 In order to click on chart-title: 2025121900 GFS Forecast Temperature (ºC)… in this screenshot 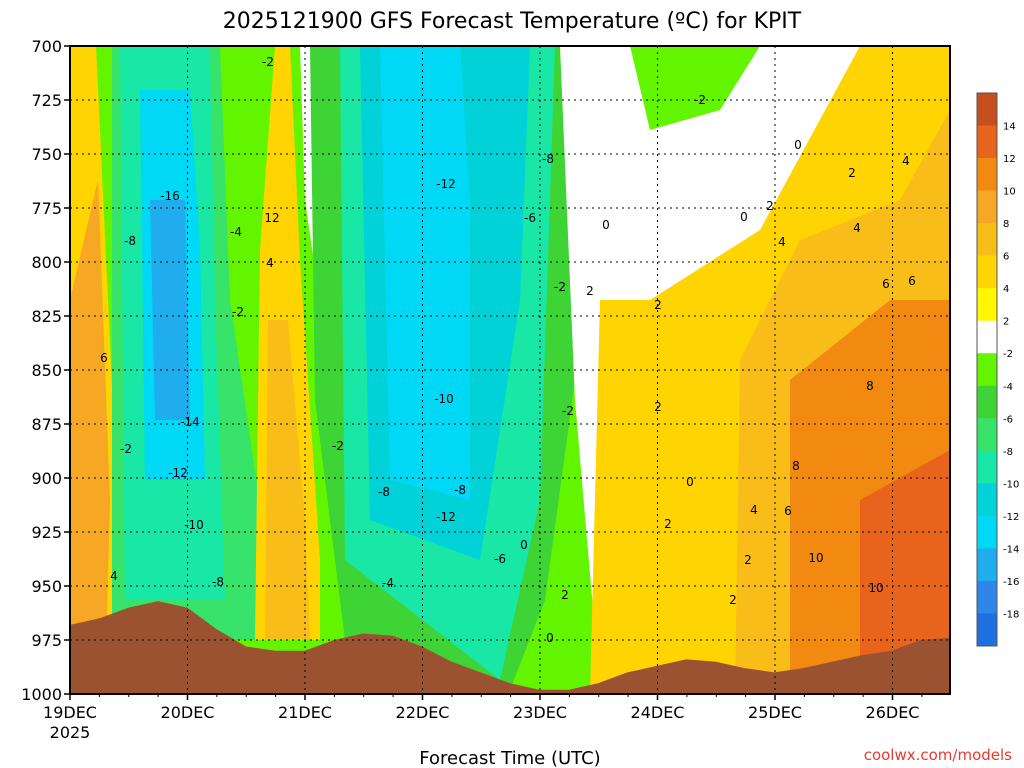, I will do `click(512, 21)`.